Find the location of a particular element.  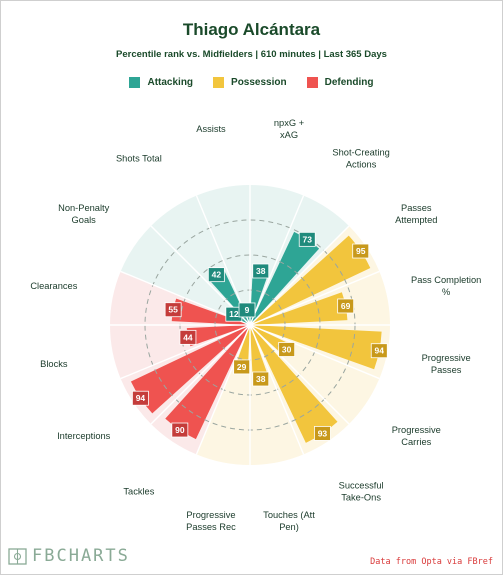

value-box-interceptions is located at coordinates (140, 398).